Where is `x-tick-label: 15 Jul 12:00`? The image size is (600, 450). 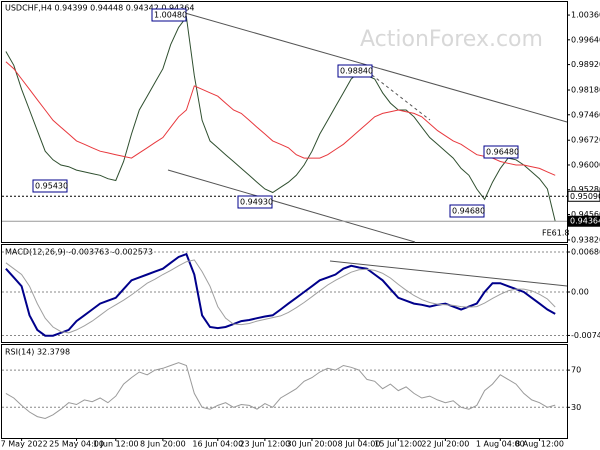
x-tick-label: 15 Jul 12:00 is located at coordinates (398, 444).